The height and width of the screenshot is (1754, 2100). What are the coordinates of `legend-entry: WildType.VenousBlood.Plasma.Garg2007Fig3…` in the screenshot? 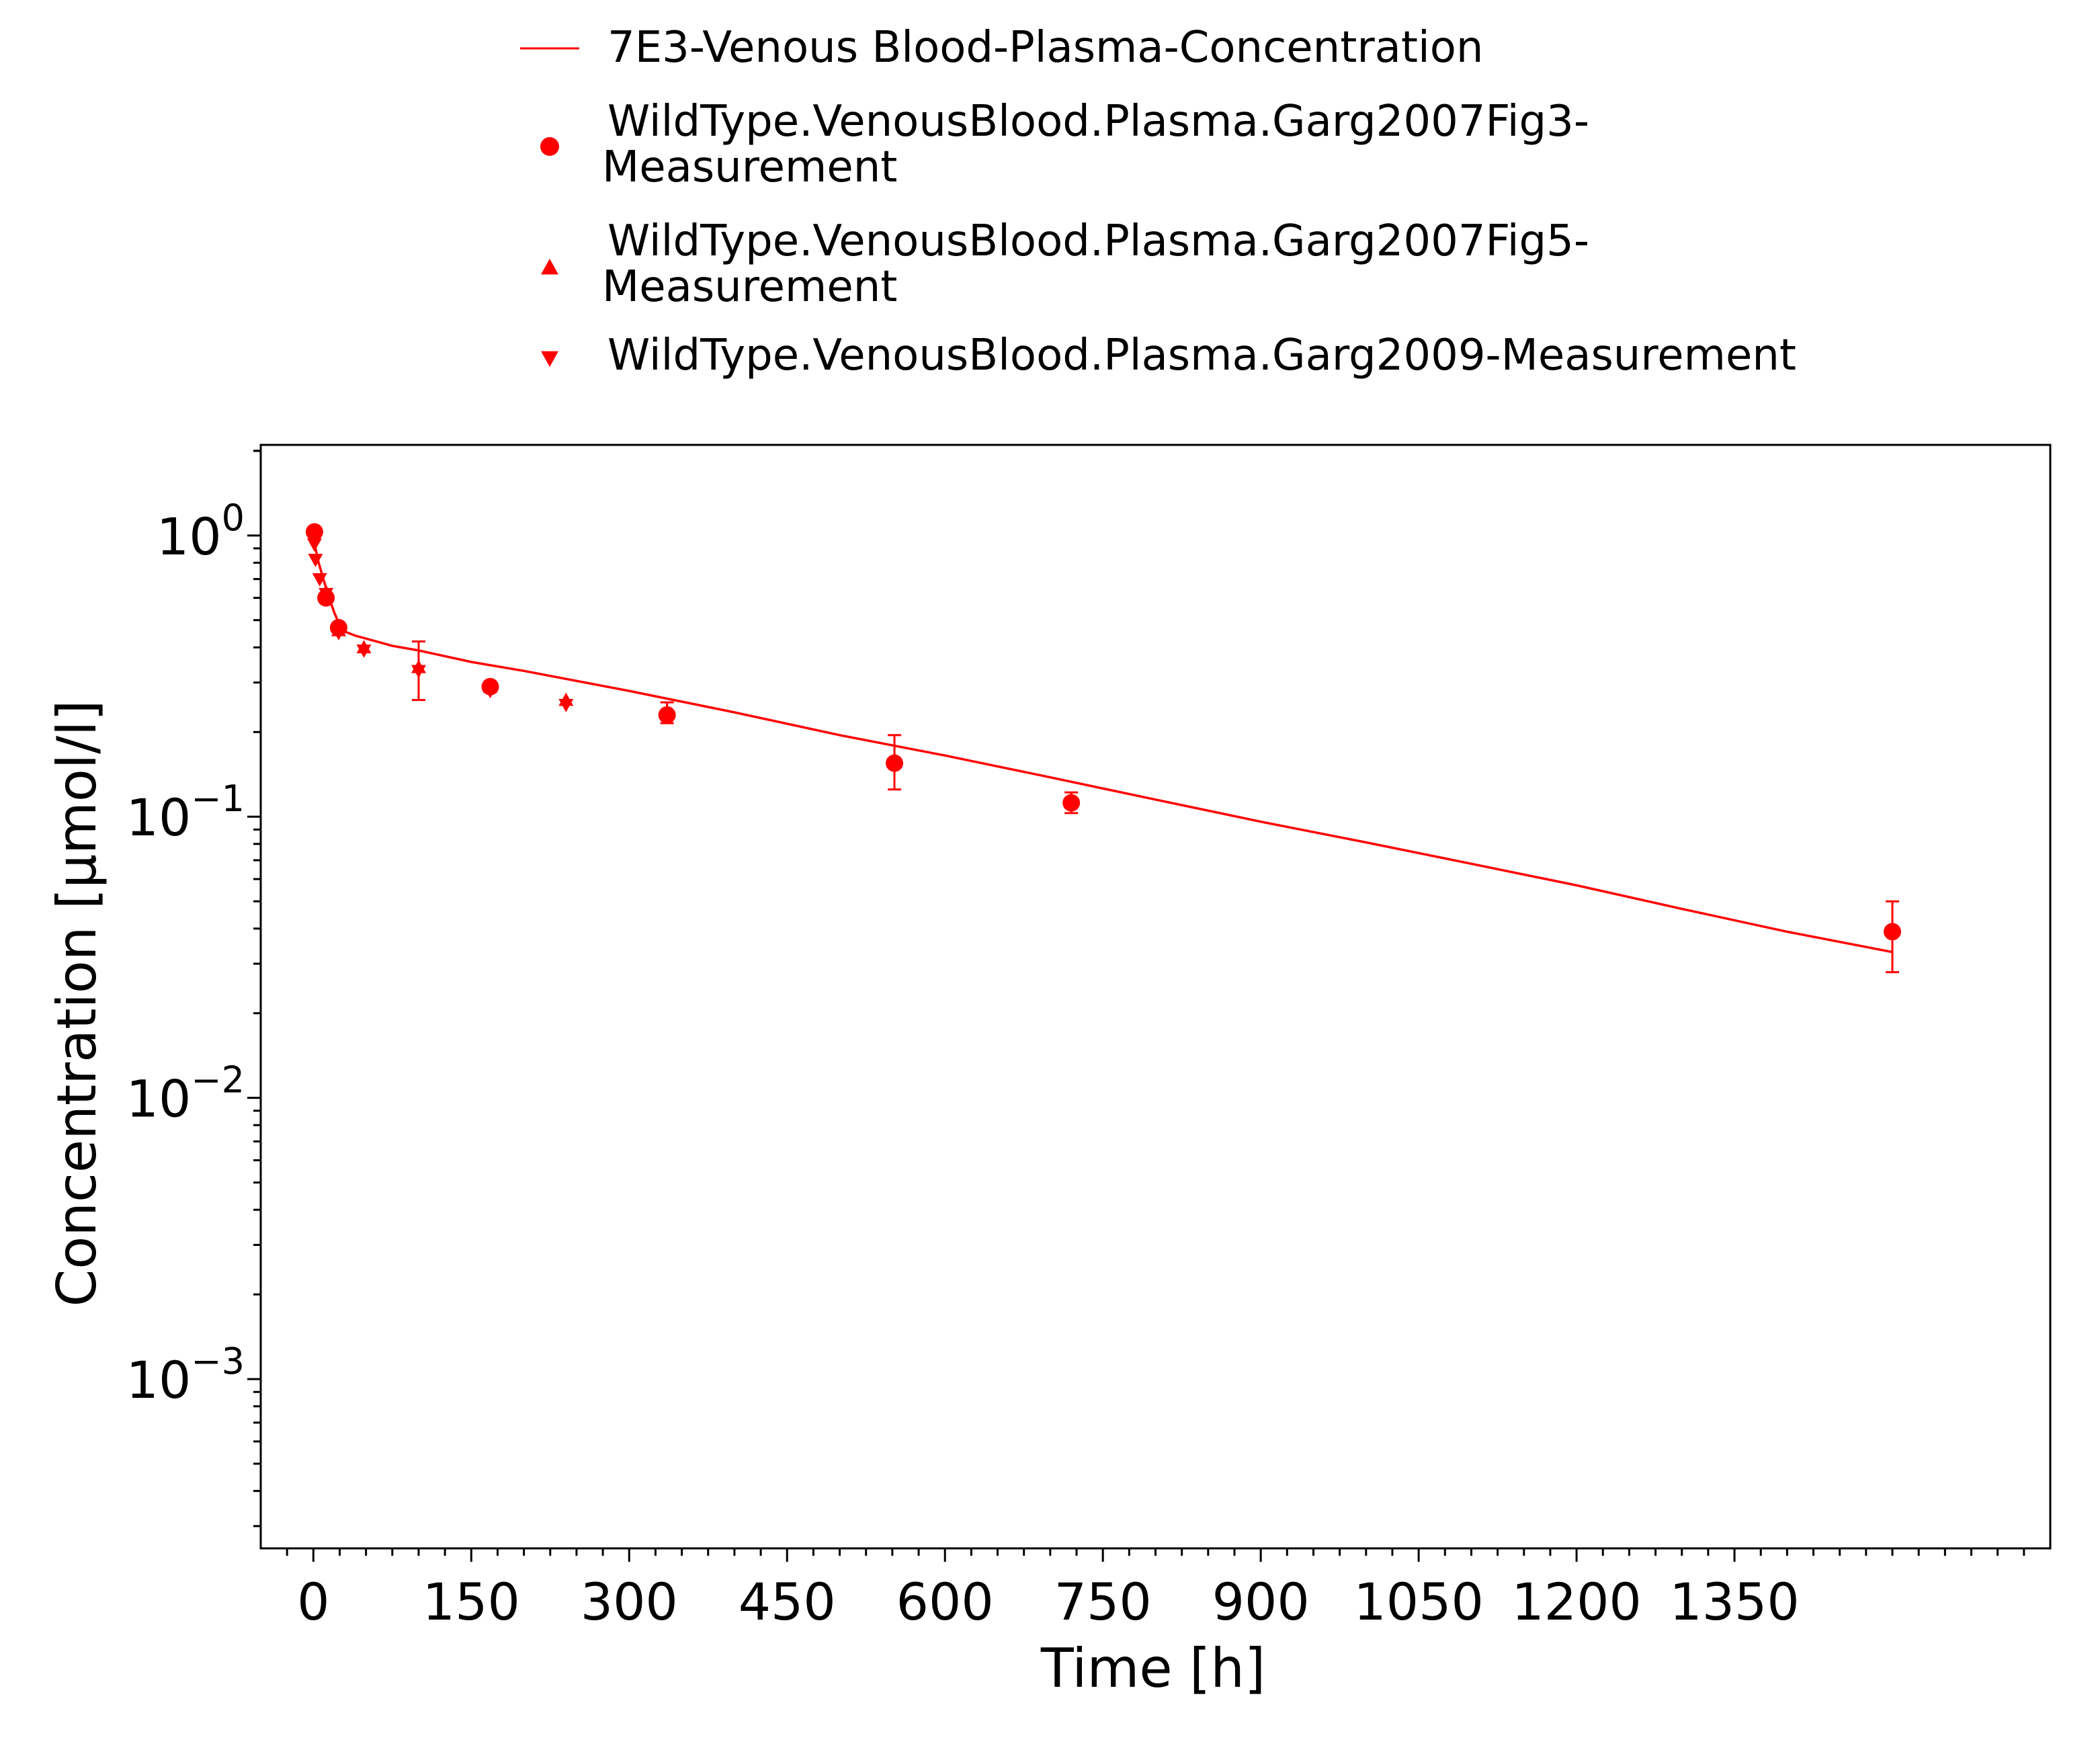 It's located at (1064, 144).